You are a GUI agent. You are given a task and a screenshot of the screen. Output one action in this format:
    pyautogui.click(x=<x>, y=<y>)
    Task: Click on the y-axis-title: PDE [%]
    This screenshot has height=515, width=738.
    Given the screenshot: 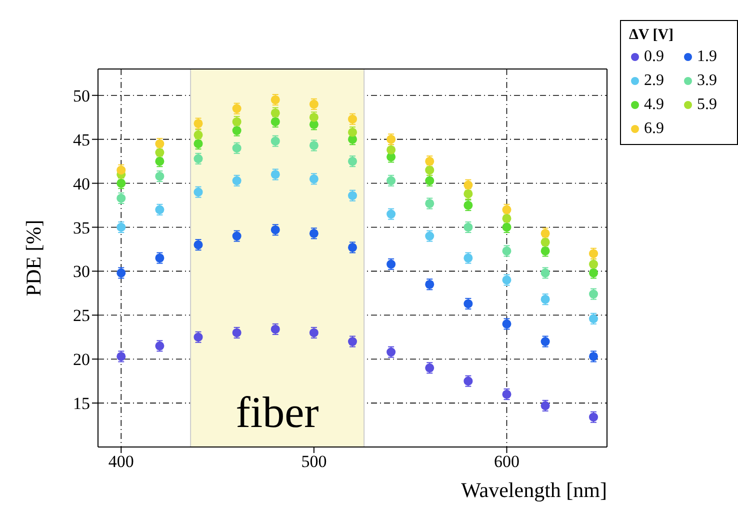 What is the action you would take?
    pyautogui.click(x=33, y=258)
    